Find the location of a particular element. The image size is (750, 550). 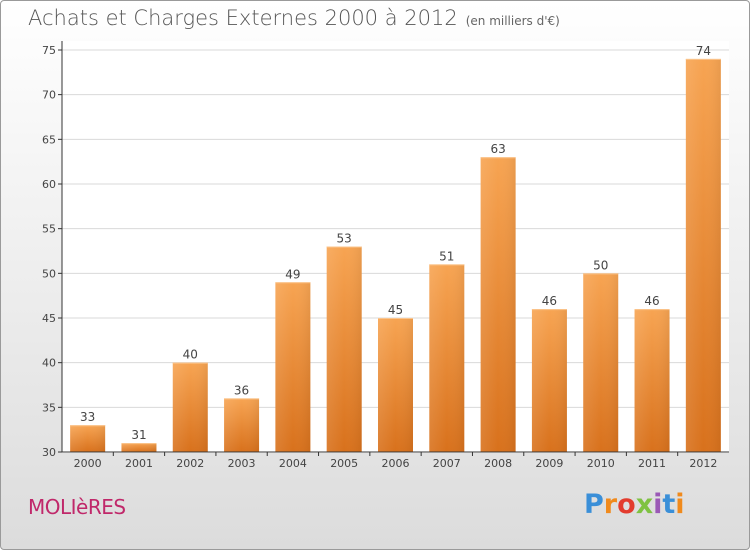

y-tick-label: 40 is located at coordinates (49, 363).